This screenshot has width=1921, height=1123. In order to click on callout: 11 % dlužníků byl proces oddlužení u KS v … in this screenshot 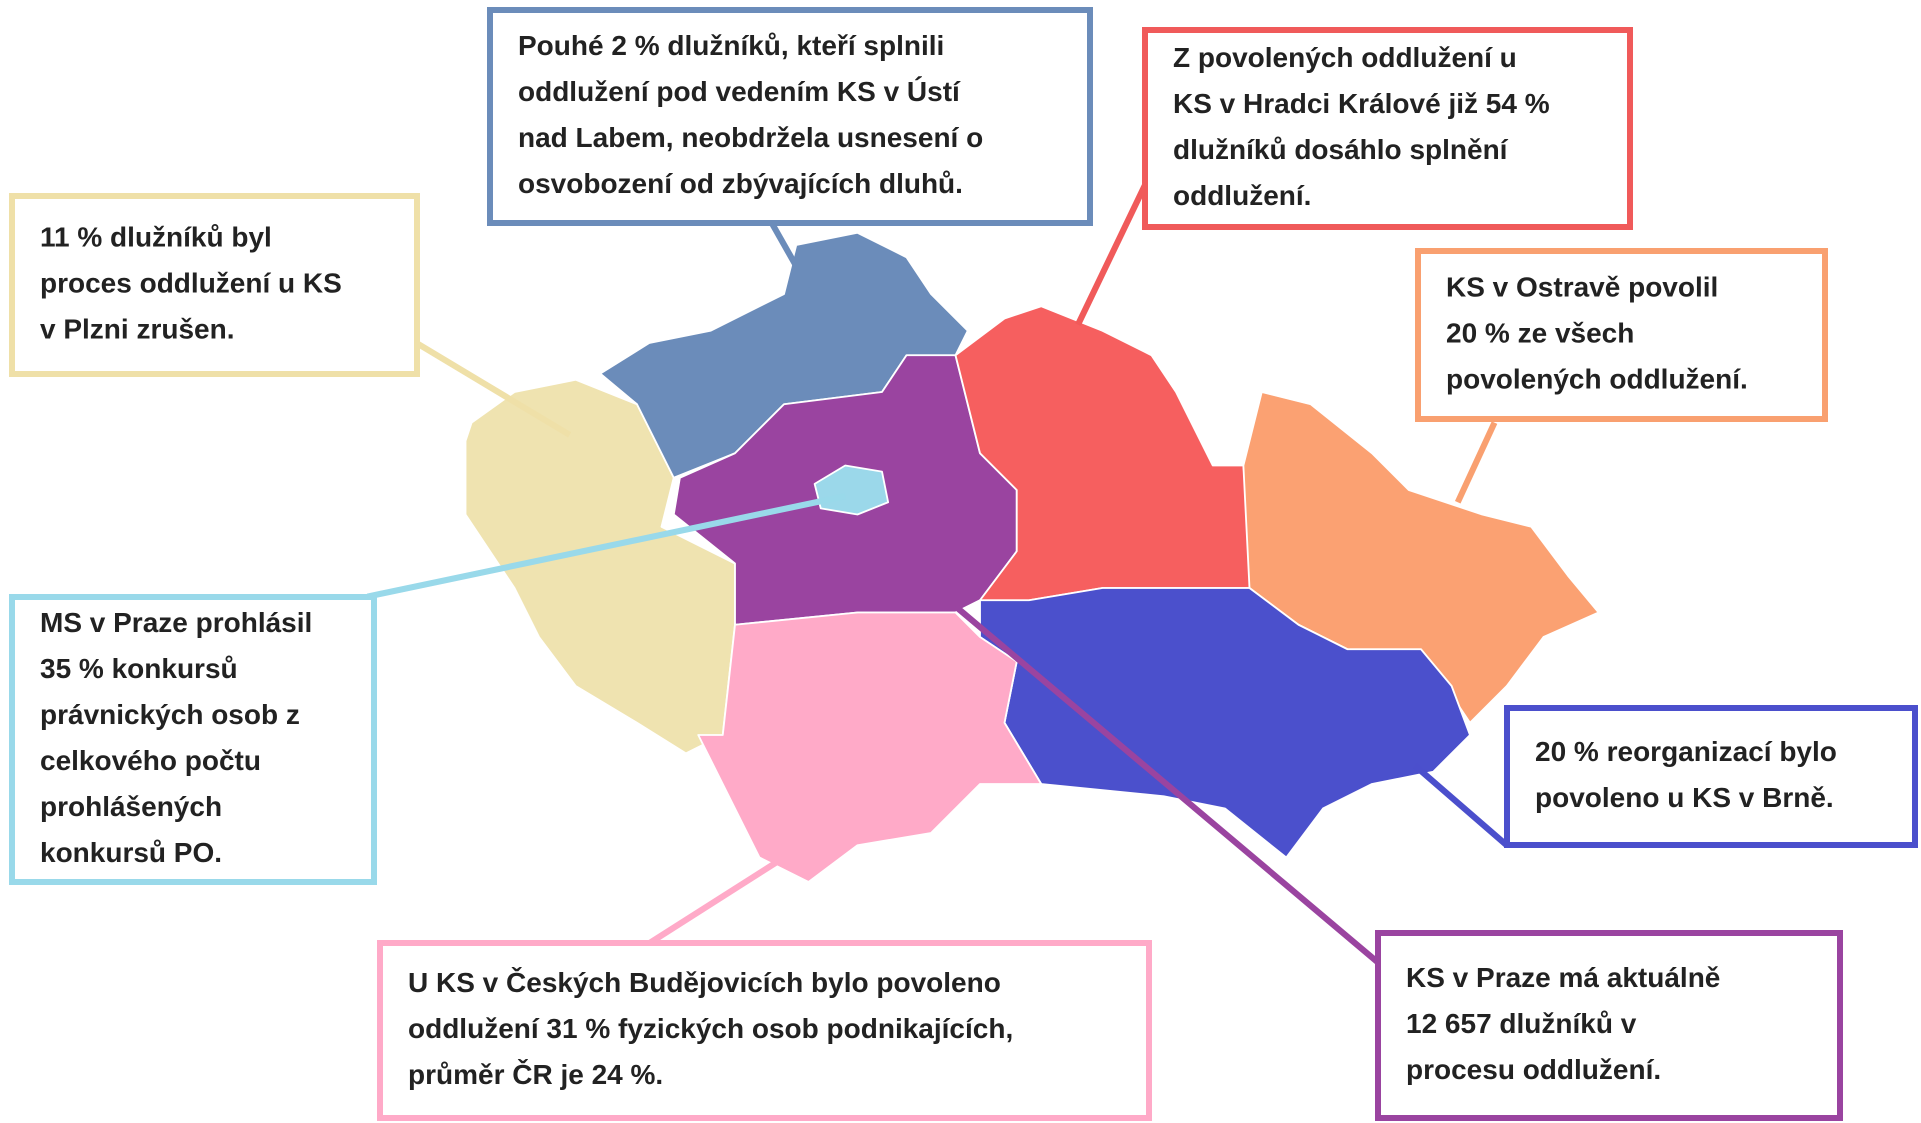, I will do `click(214, 285)`.